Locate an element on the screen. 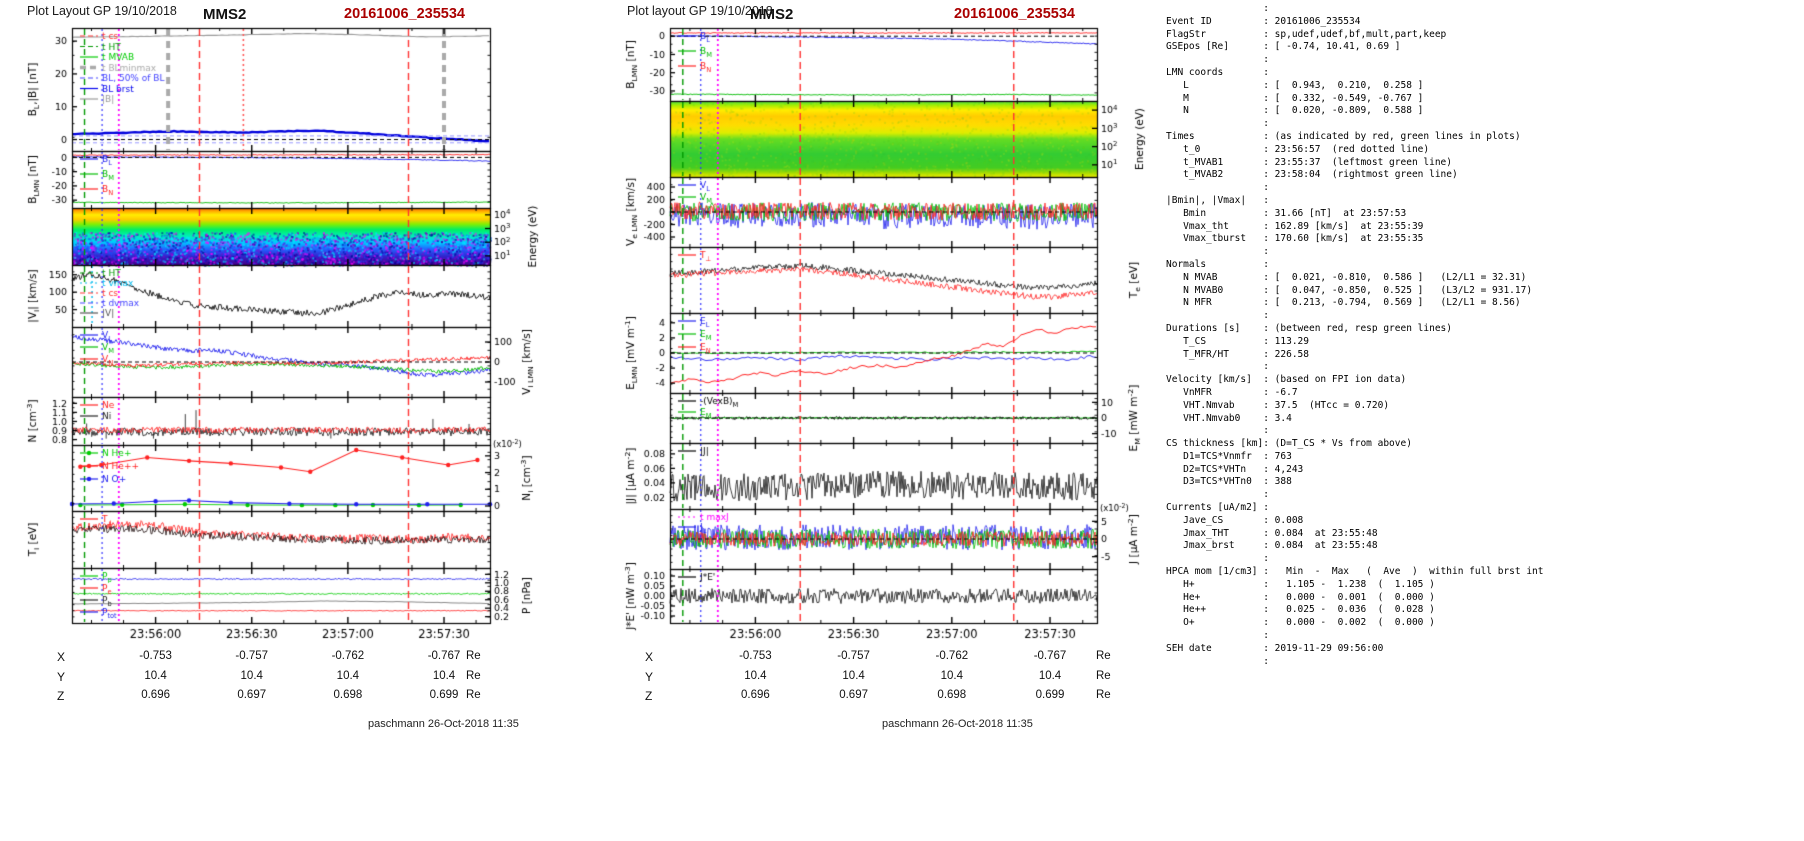 This screenshot has height=841, width=1804. middle-ephemeris-value: -0.757 is located at coordinates (853, 656).